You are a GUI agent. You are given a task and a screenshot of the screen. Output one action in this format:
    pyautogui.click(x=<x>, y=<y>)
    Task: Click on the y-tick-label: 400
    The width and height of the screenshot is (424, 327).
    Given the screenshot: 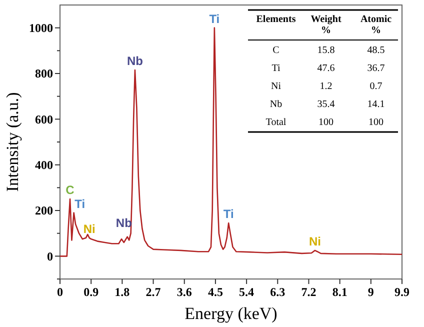 What is the action you would take?
    pyautogui.click(x=44, y=165)
    